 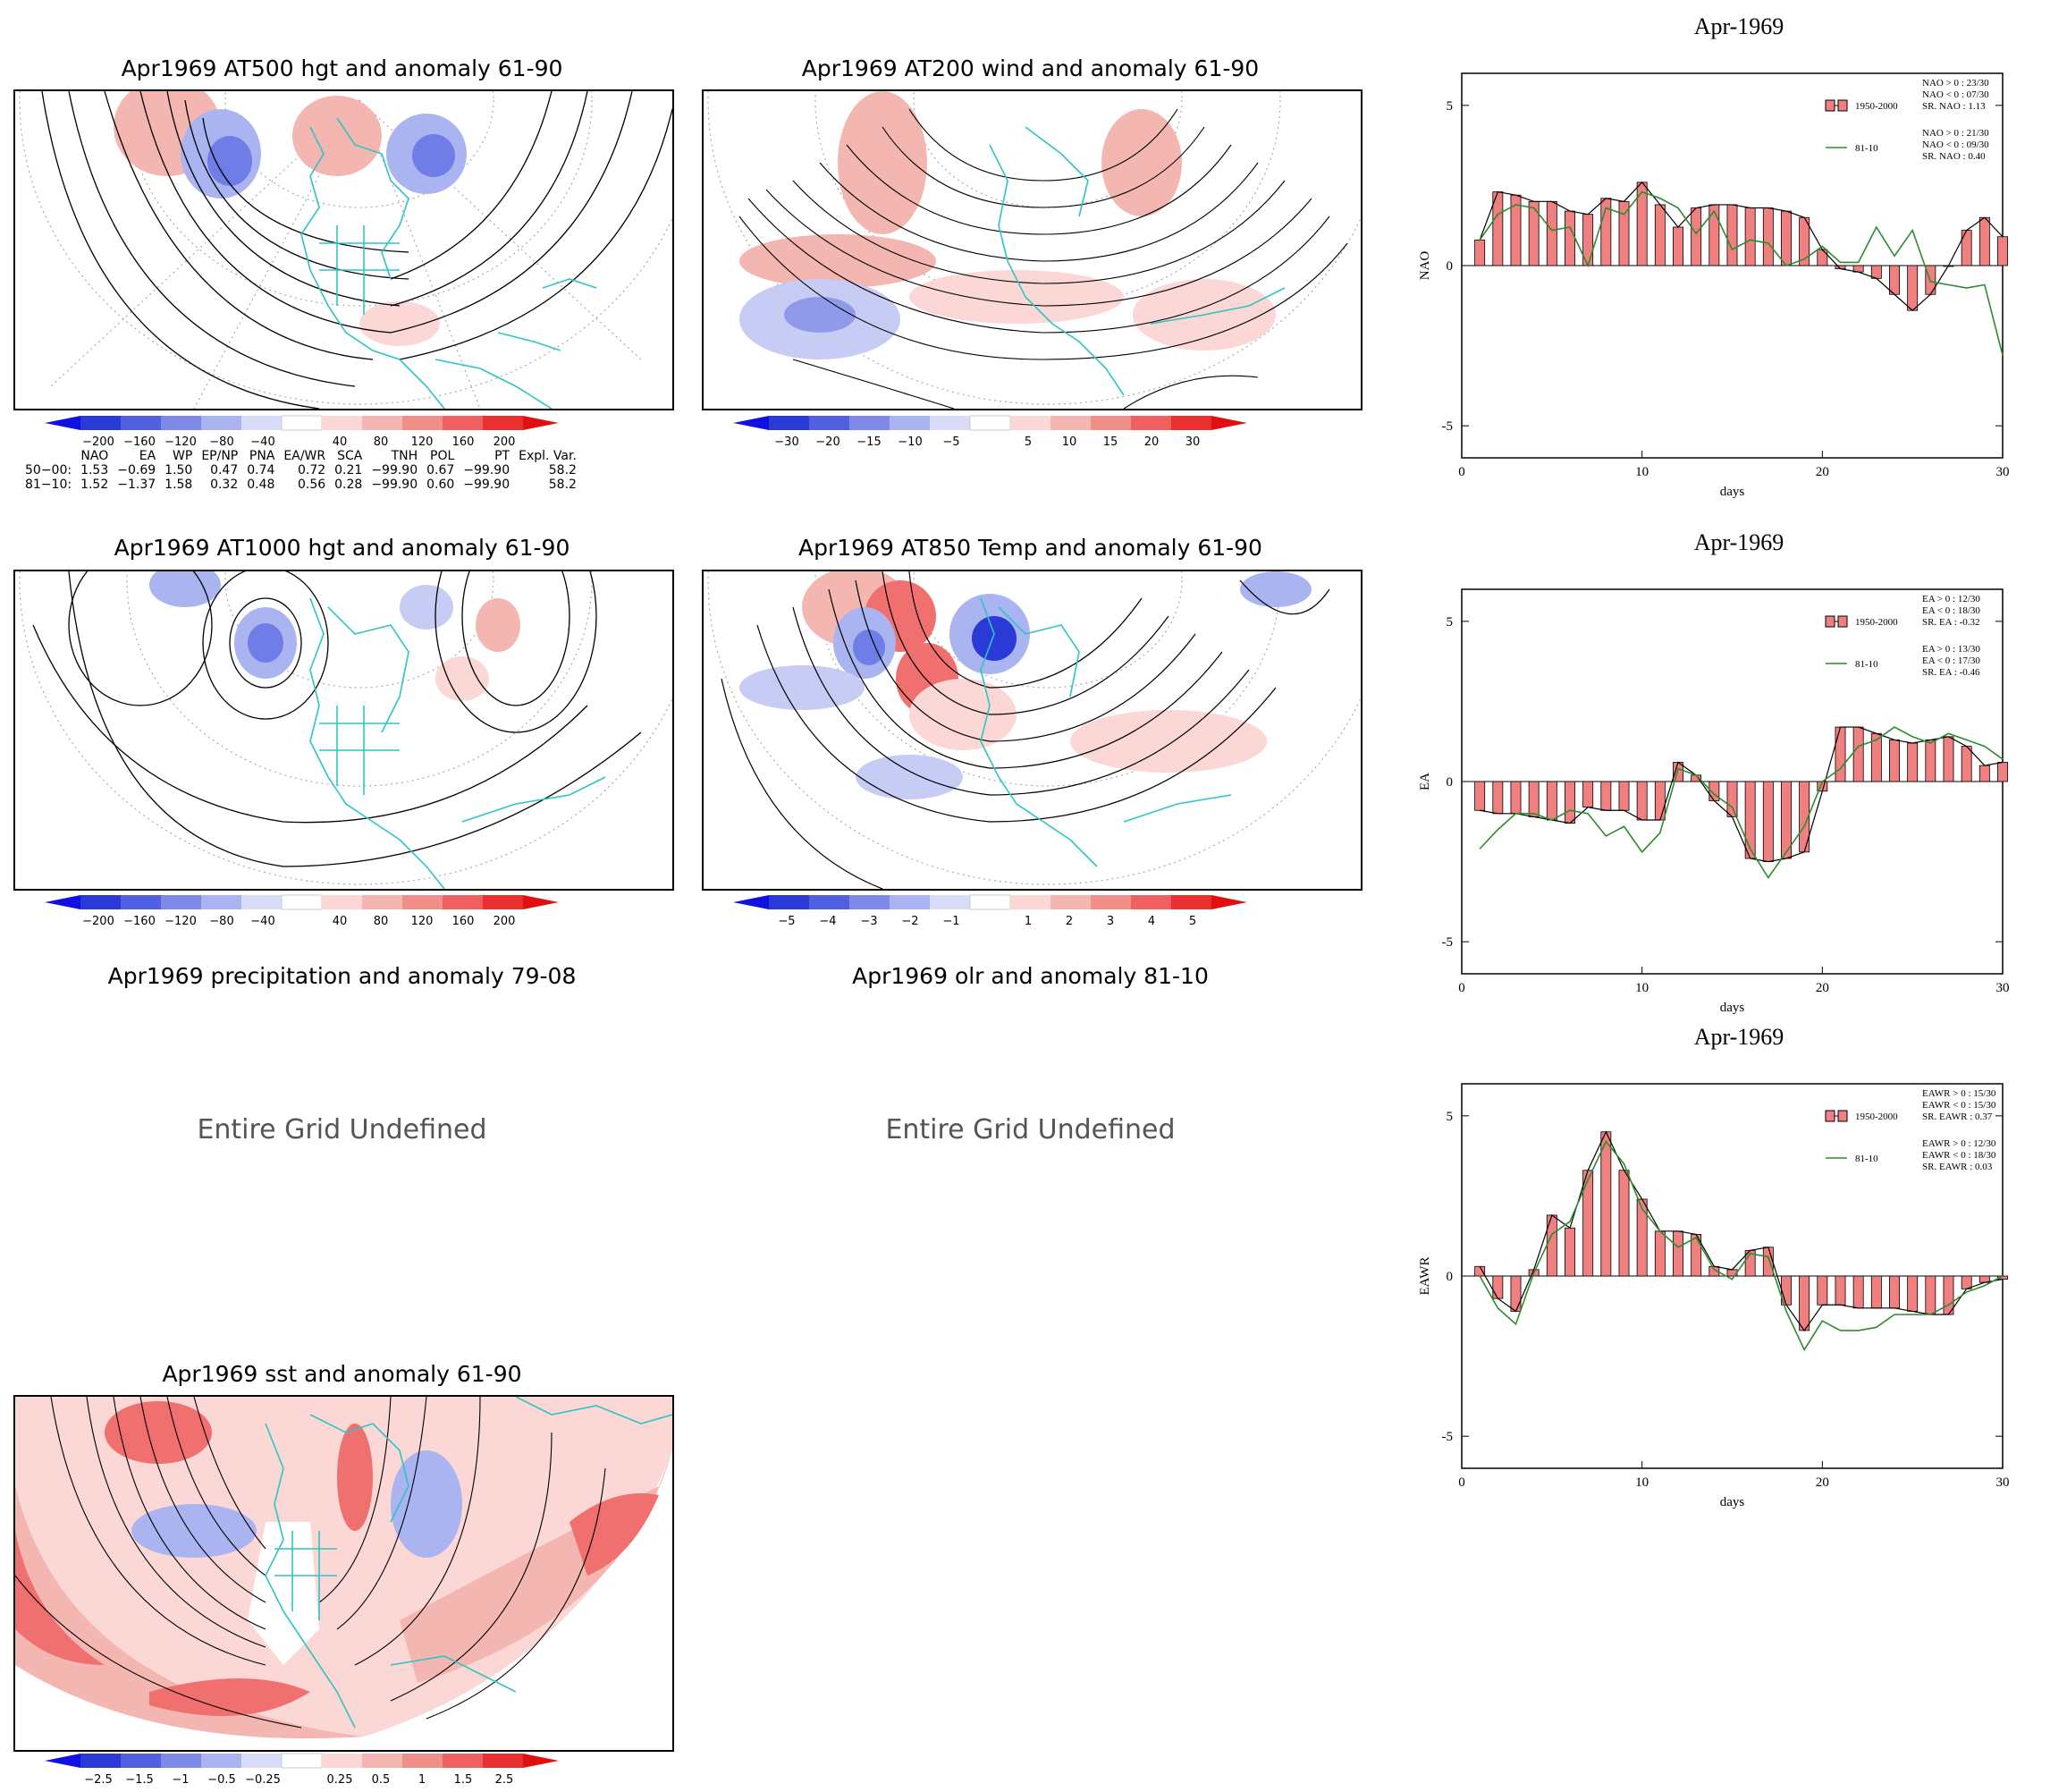 I want to click on colorbar-tick: −10, so click(x=910, y=442).